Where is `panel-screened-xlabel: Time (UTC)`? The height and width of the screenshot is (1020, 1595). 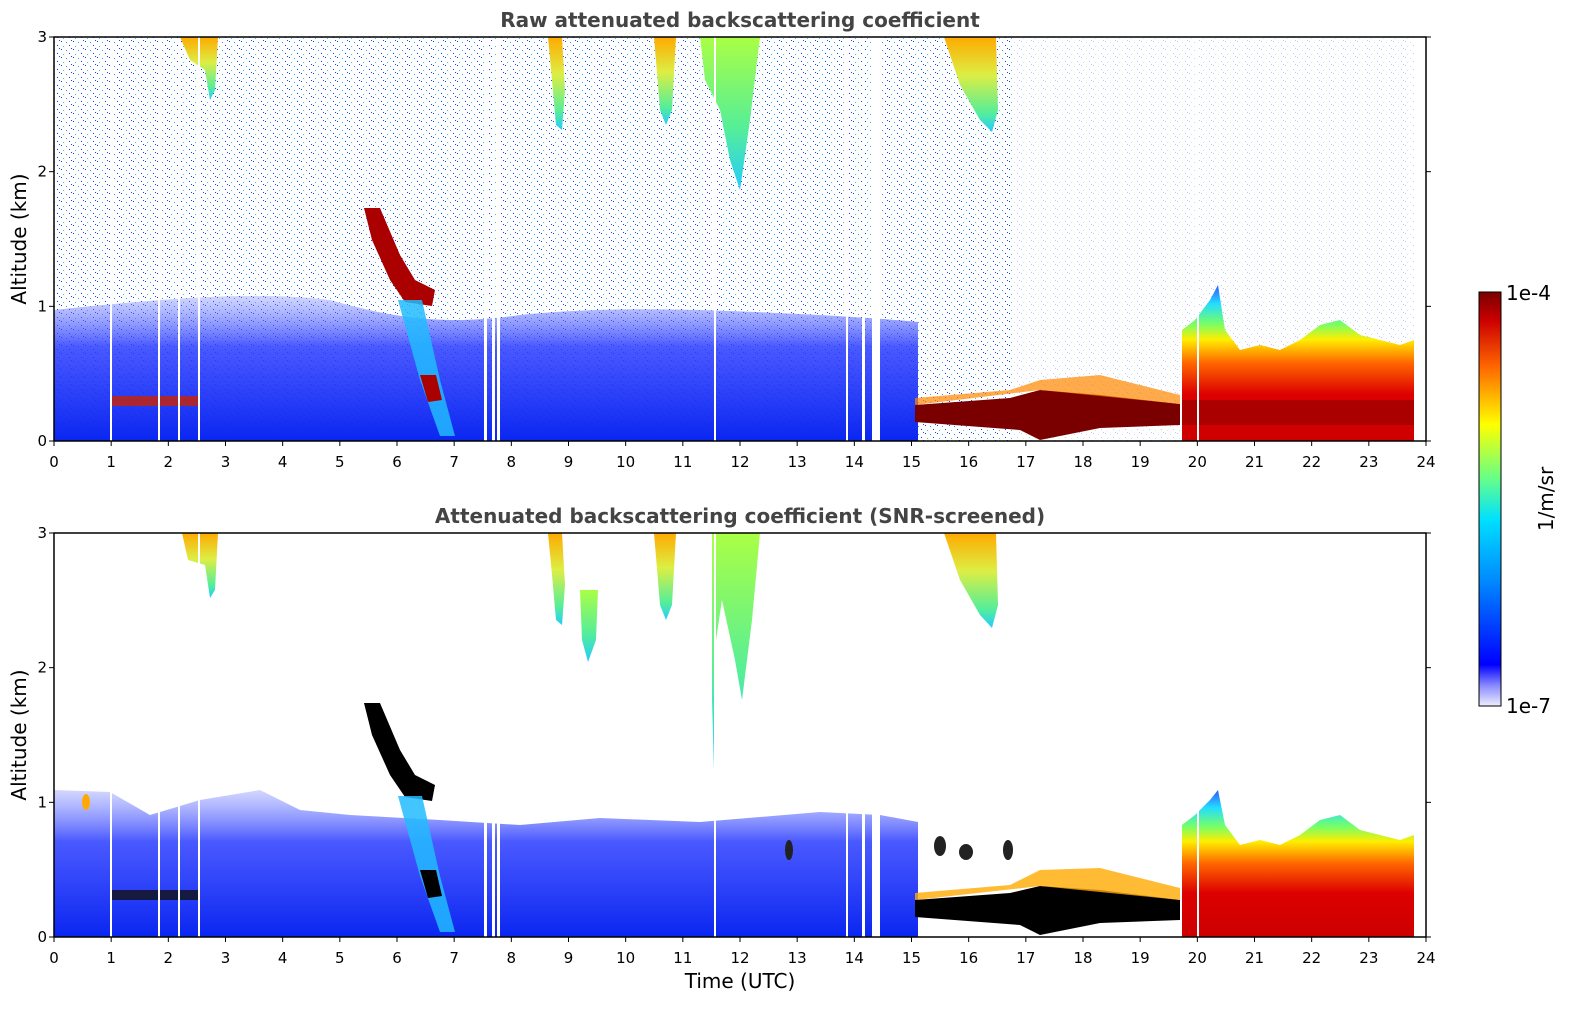
panel-screened-xlabel: Time (UTC) is located at coordinates (740, 981).